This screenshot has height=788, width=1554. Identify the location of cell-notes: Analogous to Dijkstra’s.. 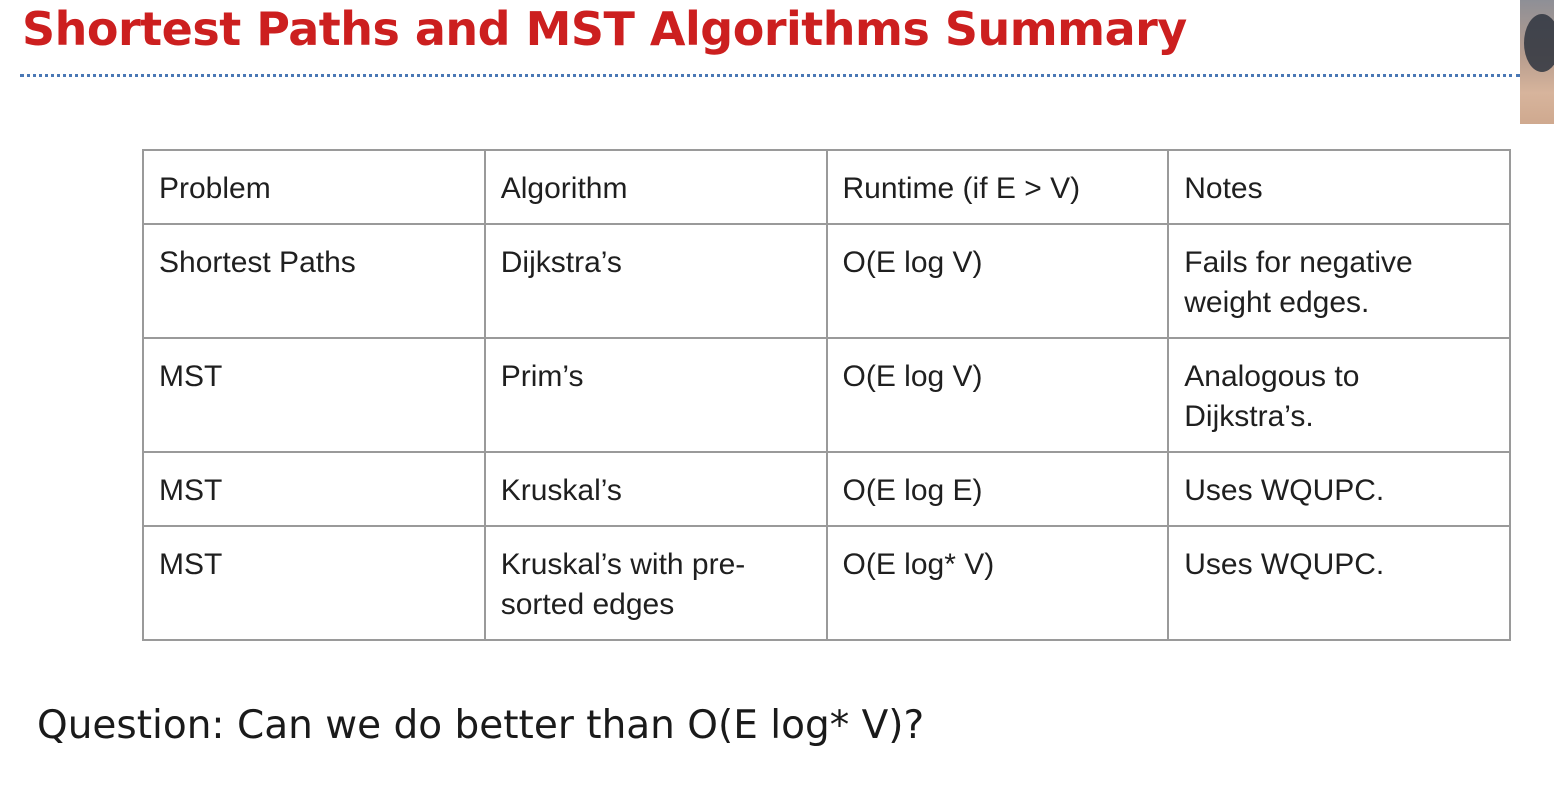
(1339, 395).